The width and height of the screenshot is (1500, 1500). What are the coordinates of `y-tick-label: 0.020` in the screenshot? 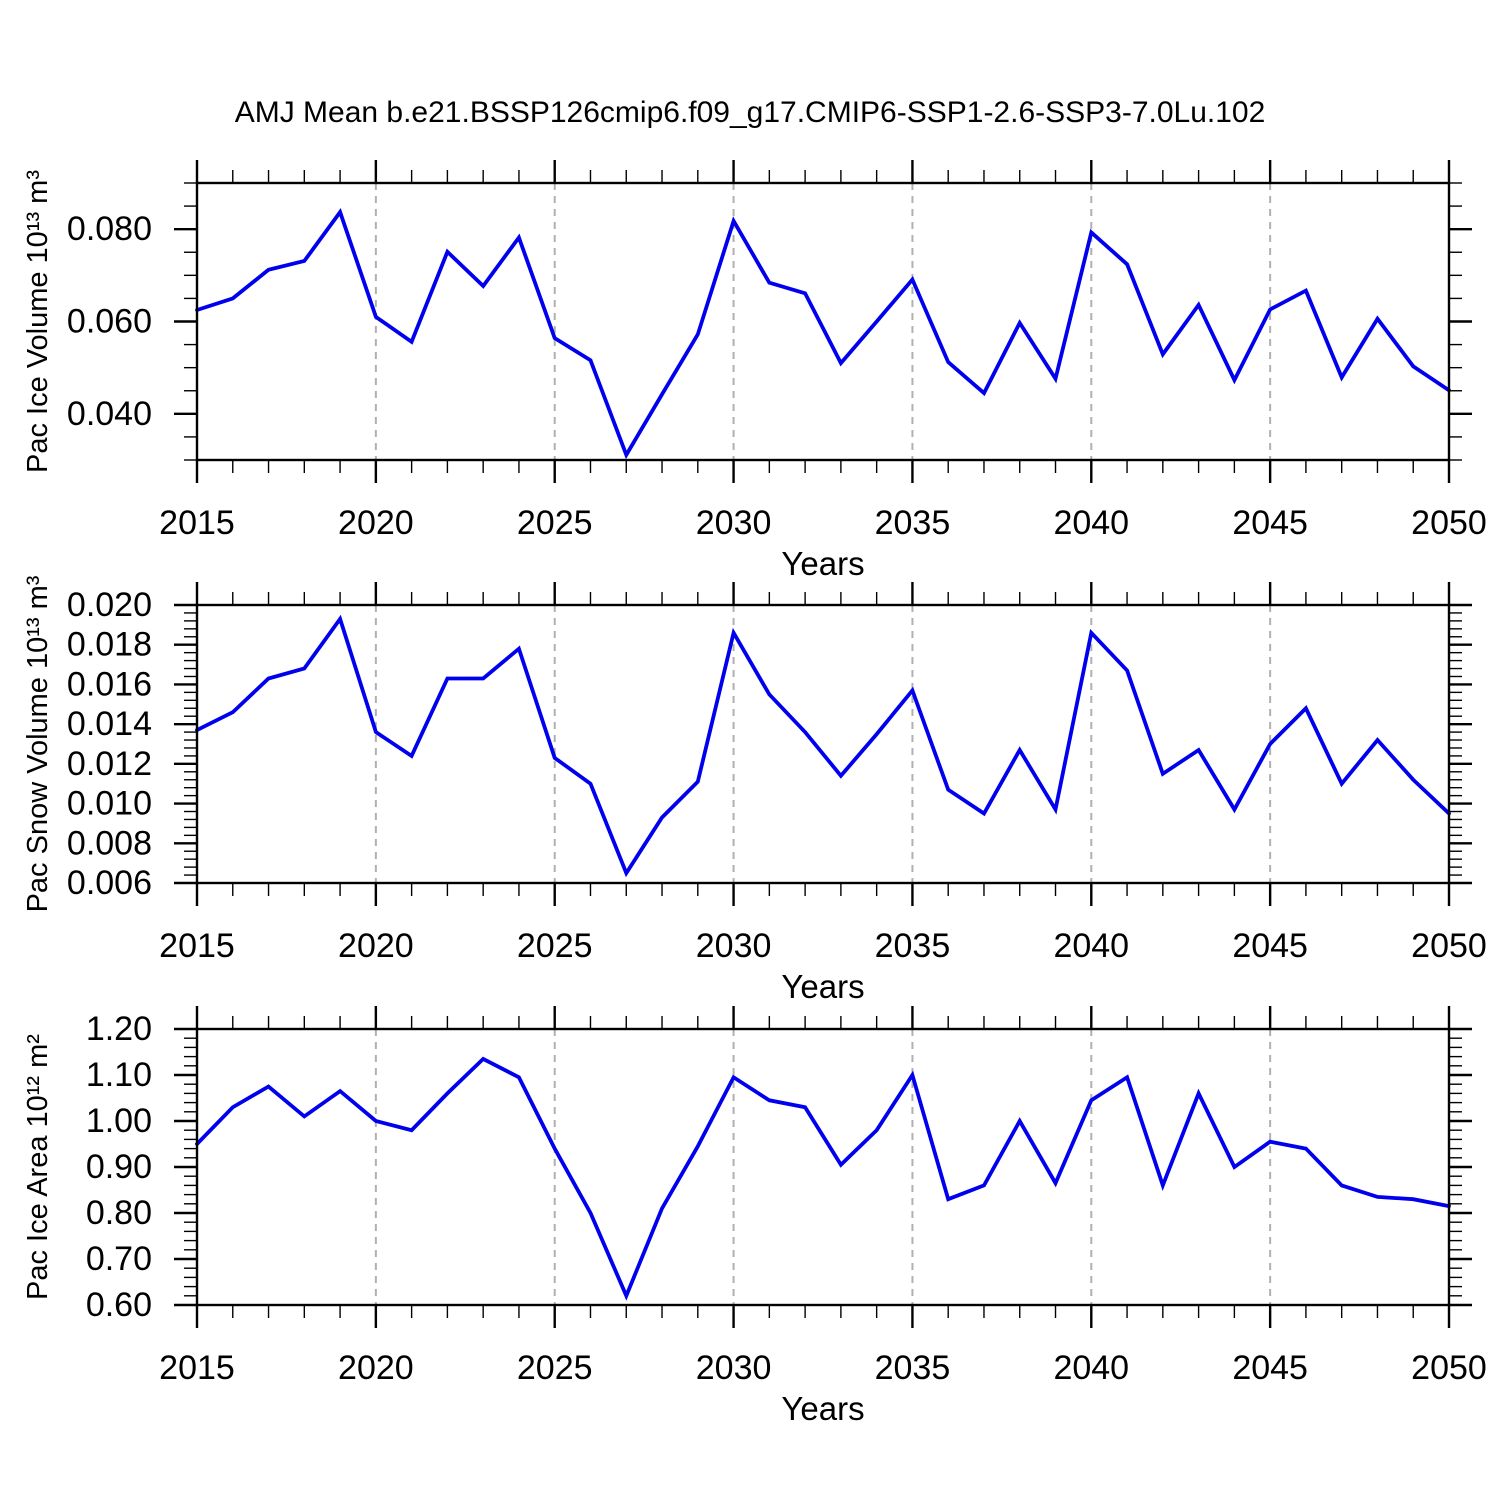 It's located at (109, 605).